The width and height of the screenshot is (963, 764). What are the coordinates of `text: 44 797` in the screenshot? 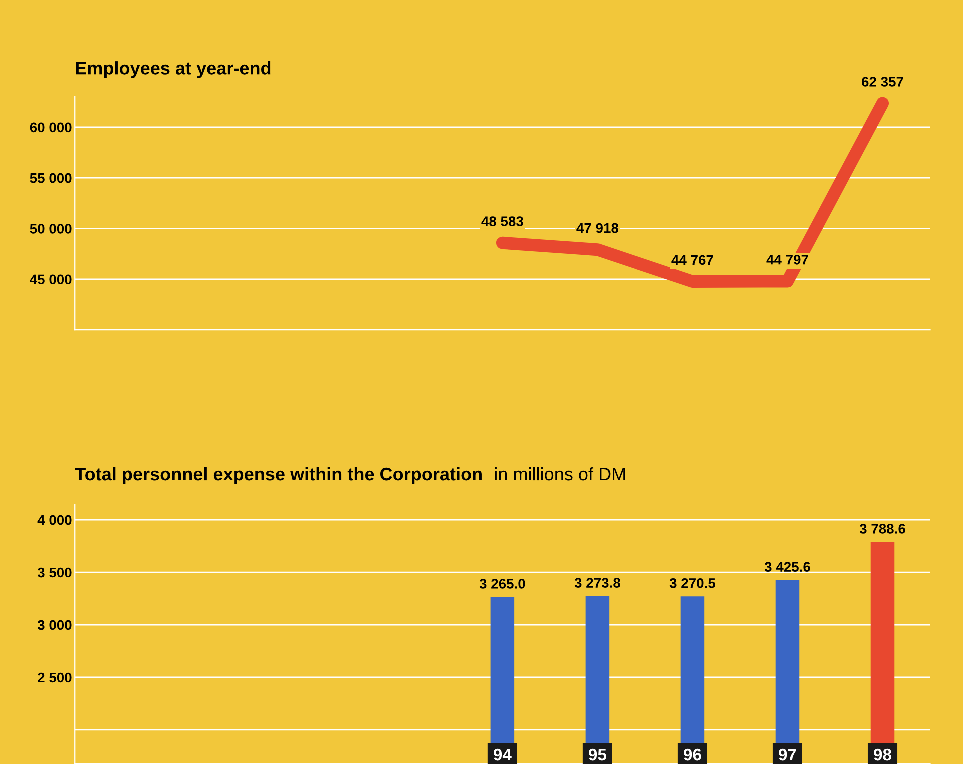 It's located at (787, 259).